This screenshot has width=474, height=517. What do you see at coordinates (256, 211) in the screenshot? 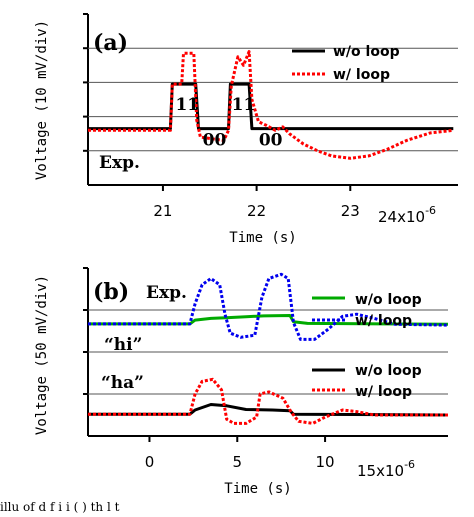
I see `x-tick-label: 22` at bounding box center [256, 211].